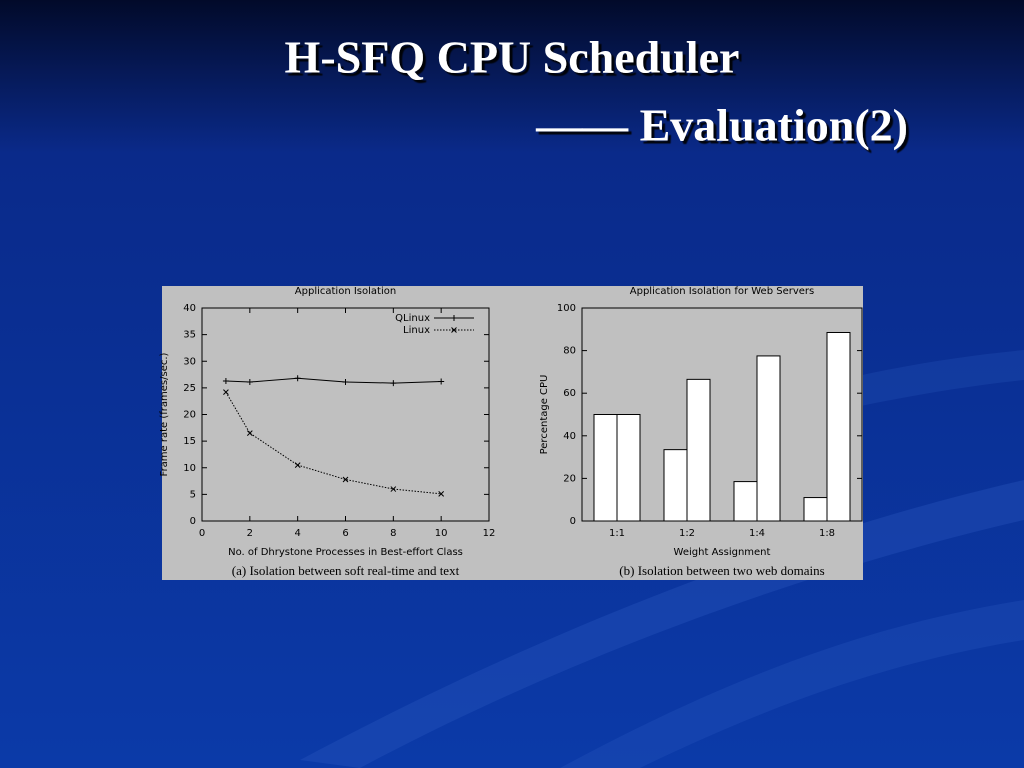 The image size is (1024, 768). I want to click on y-tick-label: 15, so click(189, 441).